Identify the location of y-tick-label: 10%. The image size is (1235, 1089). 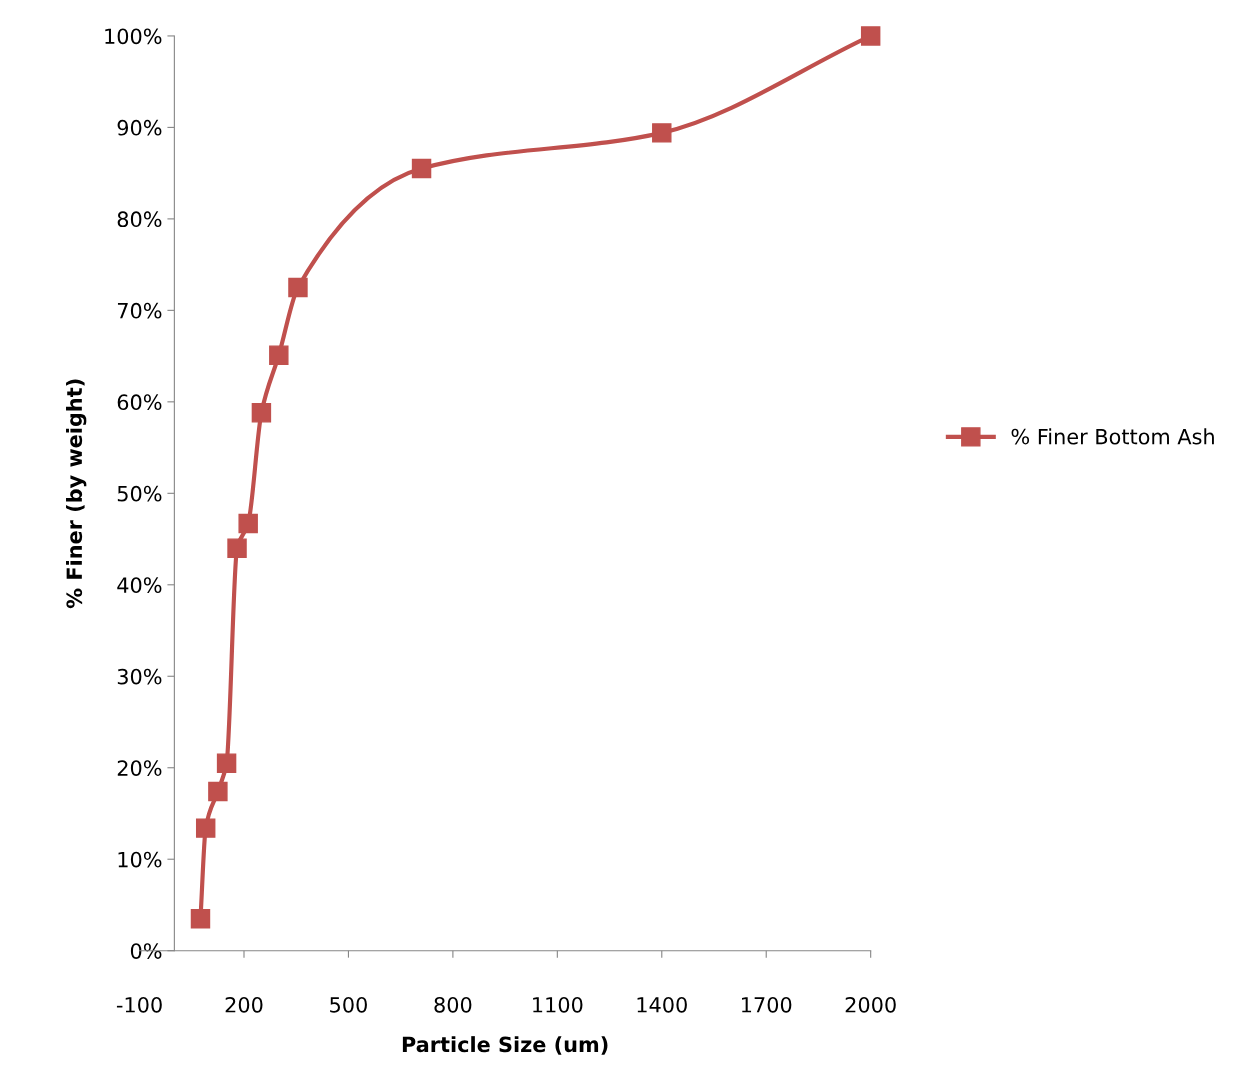
(140, 859).